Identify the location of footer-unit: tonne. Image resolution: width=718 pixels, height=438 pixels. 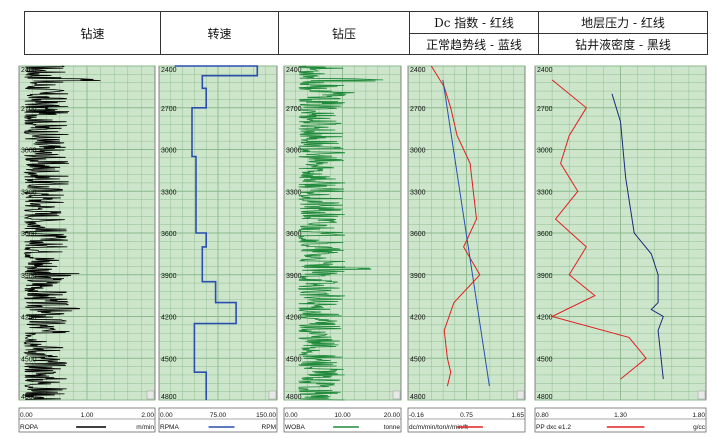
(392, 427).